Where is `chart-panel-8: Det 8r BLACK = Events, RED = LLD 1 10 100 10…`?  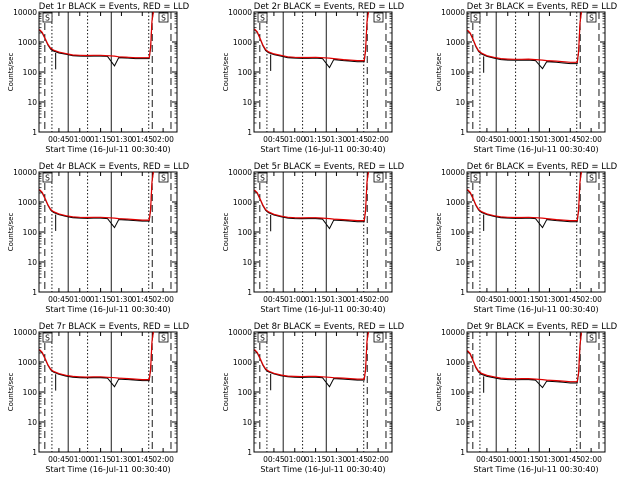 chart-panel-8: Det 8r BLACK = Events, RED = LLD 1 10 100 10… is located at coordinates (313, 398).